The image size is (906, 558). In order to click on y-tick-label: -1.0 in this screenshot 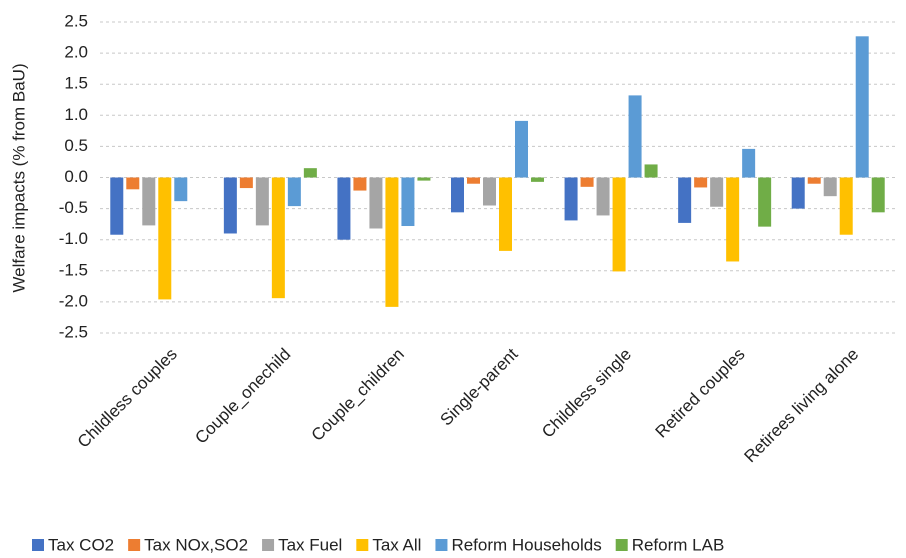, I will do `click(73, 238)`.